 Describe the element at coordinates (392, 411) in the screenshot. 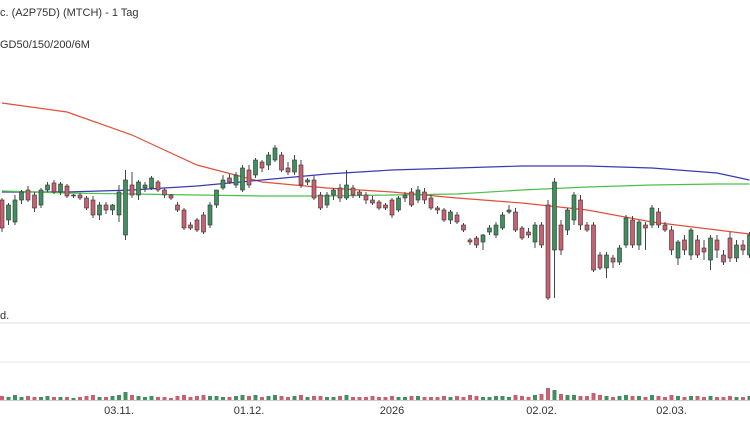

I see `x-tick-label: 2026` at that location.